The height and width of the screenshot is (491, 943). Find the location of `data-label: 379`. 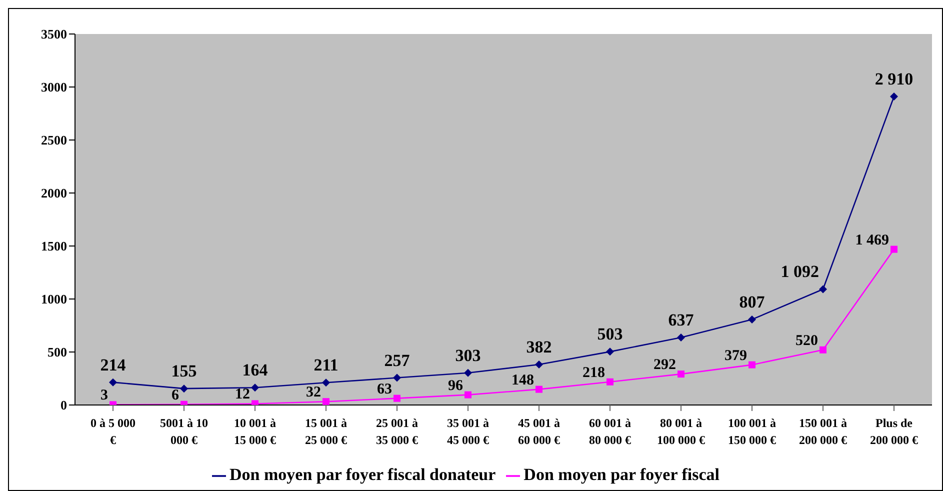

data-label: 379 is located at coordinates (735, 356).